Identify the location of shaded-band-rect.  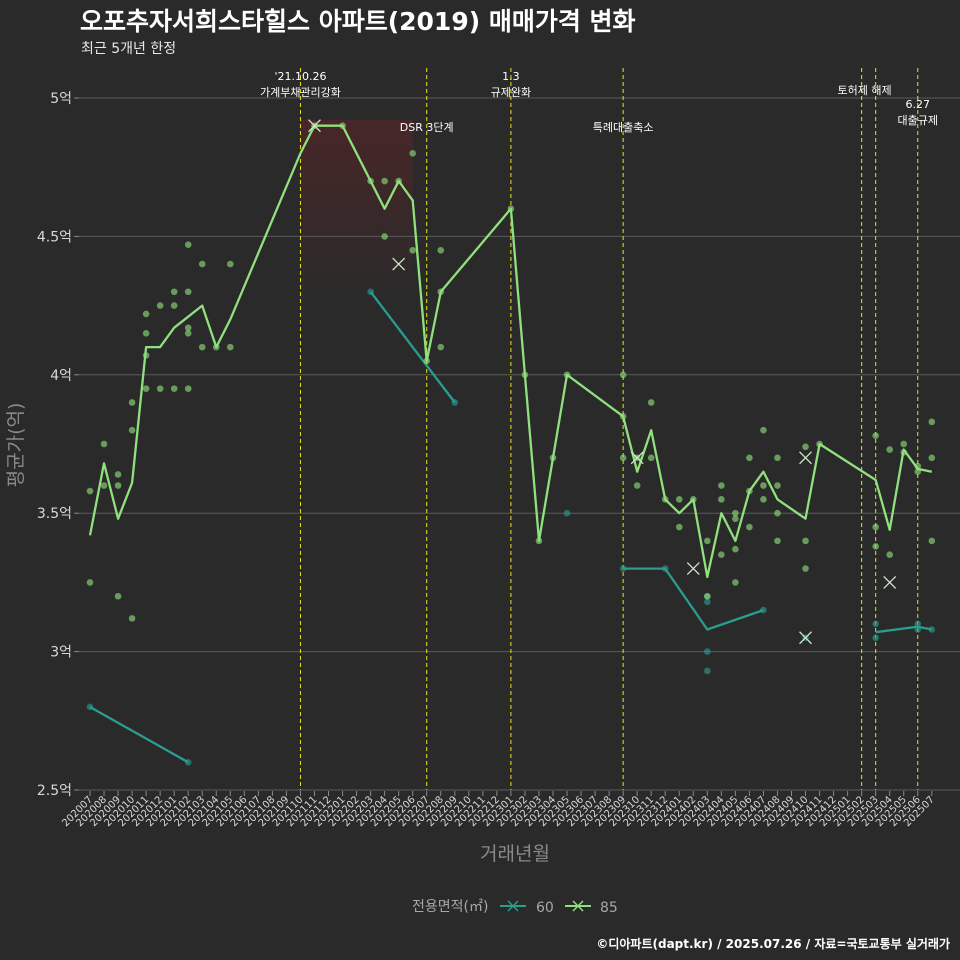
(356, 270).